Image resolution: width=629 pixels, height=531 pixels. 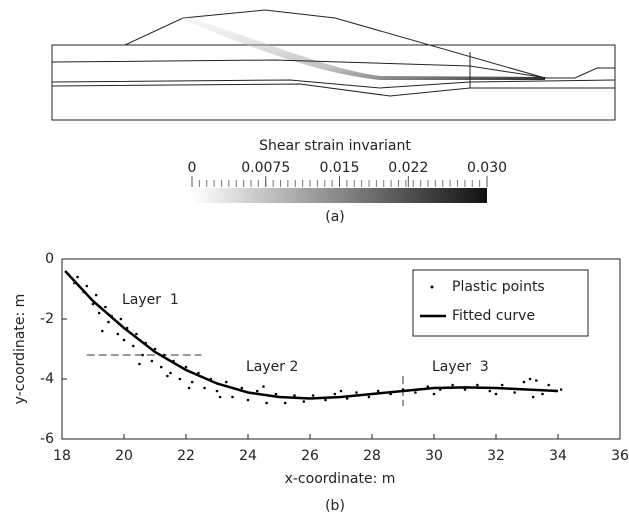 I want to click on legend-label: Fitted curve, so click(x=493, y=316).